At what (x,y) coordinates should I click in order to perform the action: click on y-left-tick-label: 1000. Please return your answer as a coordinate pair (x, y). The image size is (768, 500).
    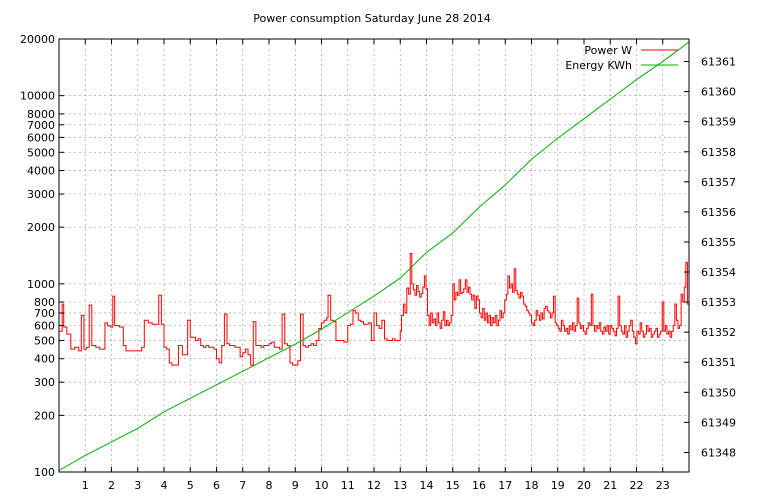
    Looking at the image, I should click on (41, 284).